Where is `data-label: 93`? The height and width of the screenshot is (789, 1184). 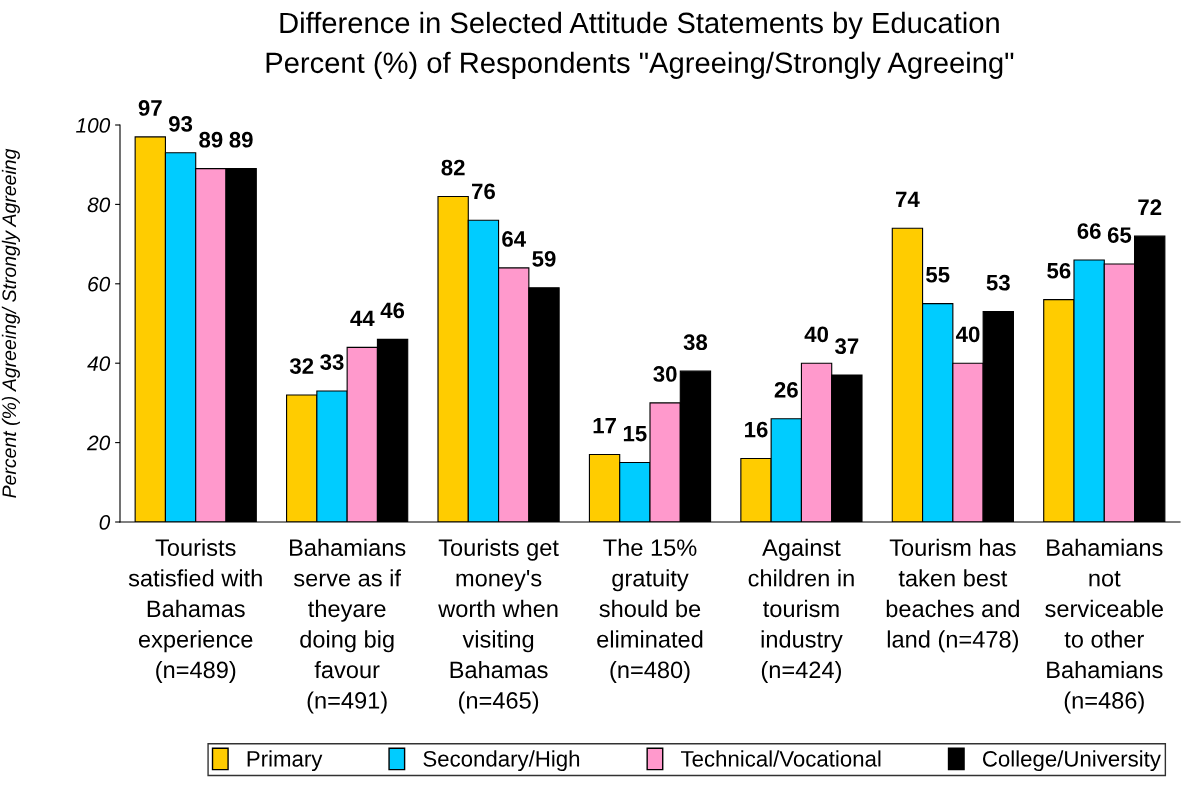 data-label: 93 is located at coordinates (180, 123).